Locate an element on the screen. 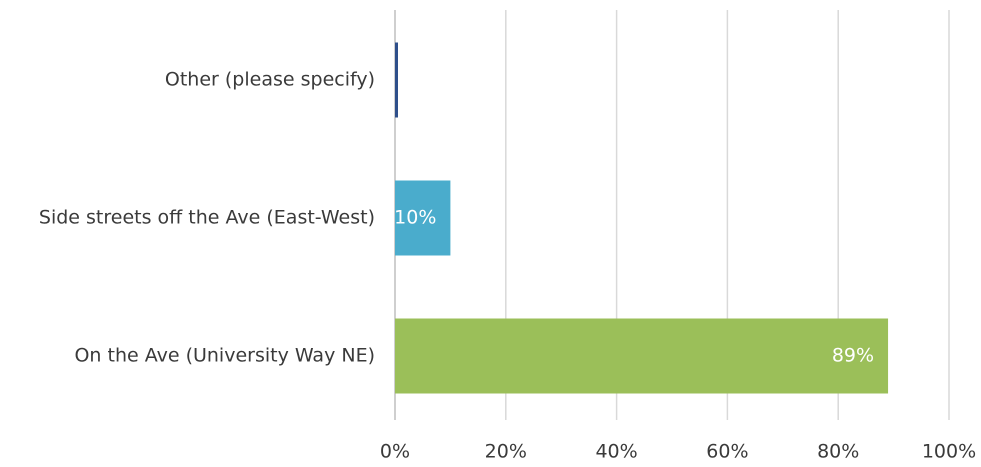  category-label-2: On the Ave (University Way NE) is located at coordinates (224, 356).